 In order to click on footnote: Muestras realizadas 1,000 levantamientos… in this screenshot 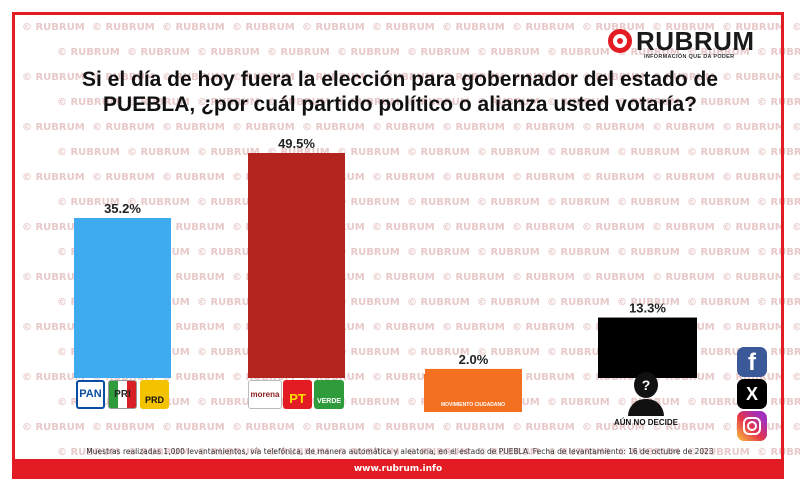, I will do `click(400, 451)`.